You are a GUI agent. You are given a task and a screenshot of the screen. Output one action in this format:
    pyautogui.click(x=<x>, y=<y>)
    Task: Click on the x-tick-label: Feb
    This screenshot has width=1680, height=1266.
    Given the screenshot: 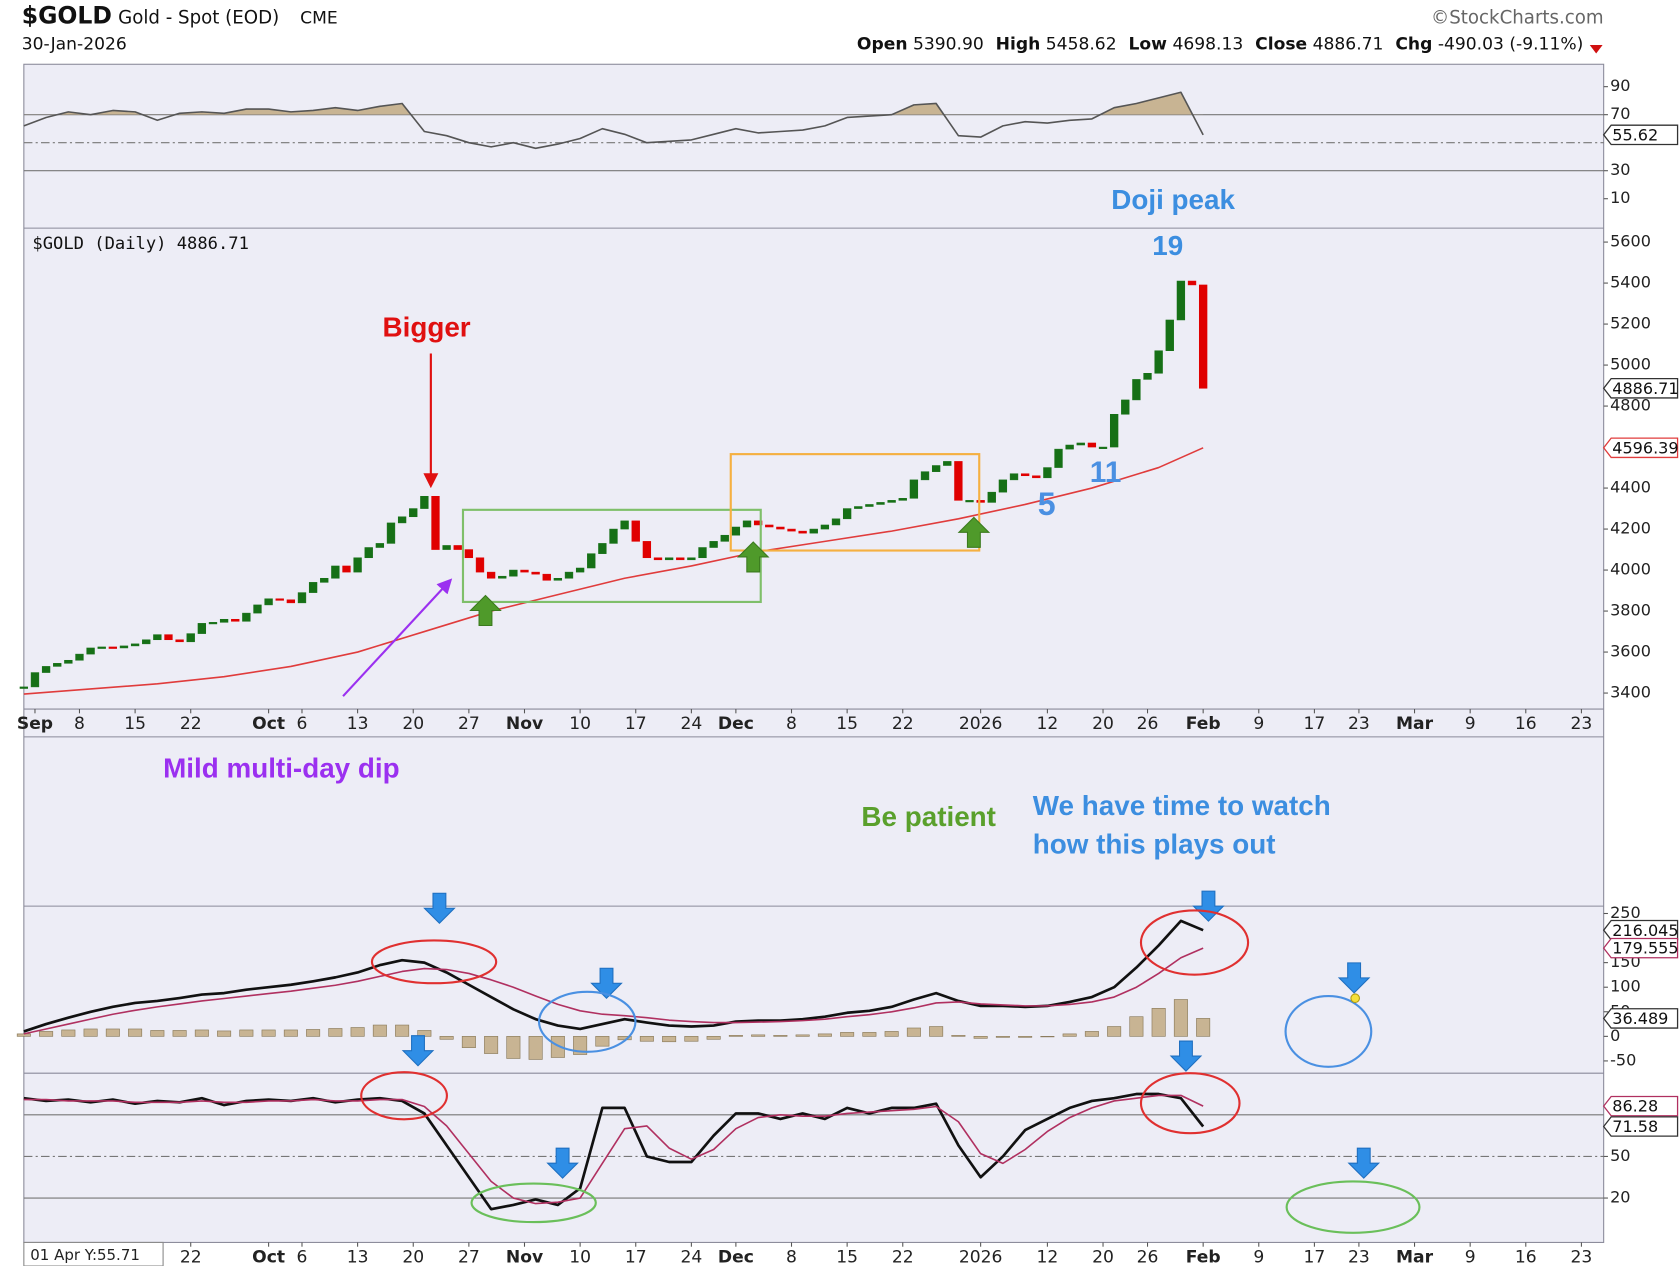 What is the action you would take?
    pyautogui.click(x=1203, y=724)
    